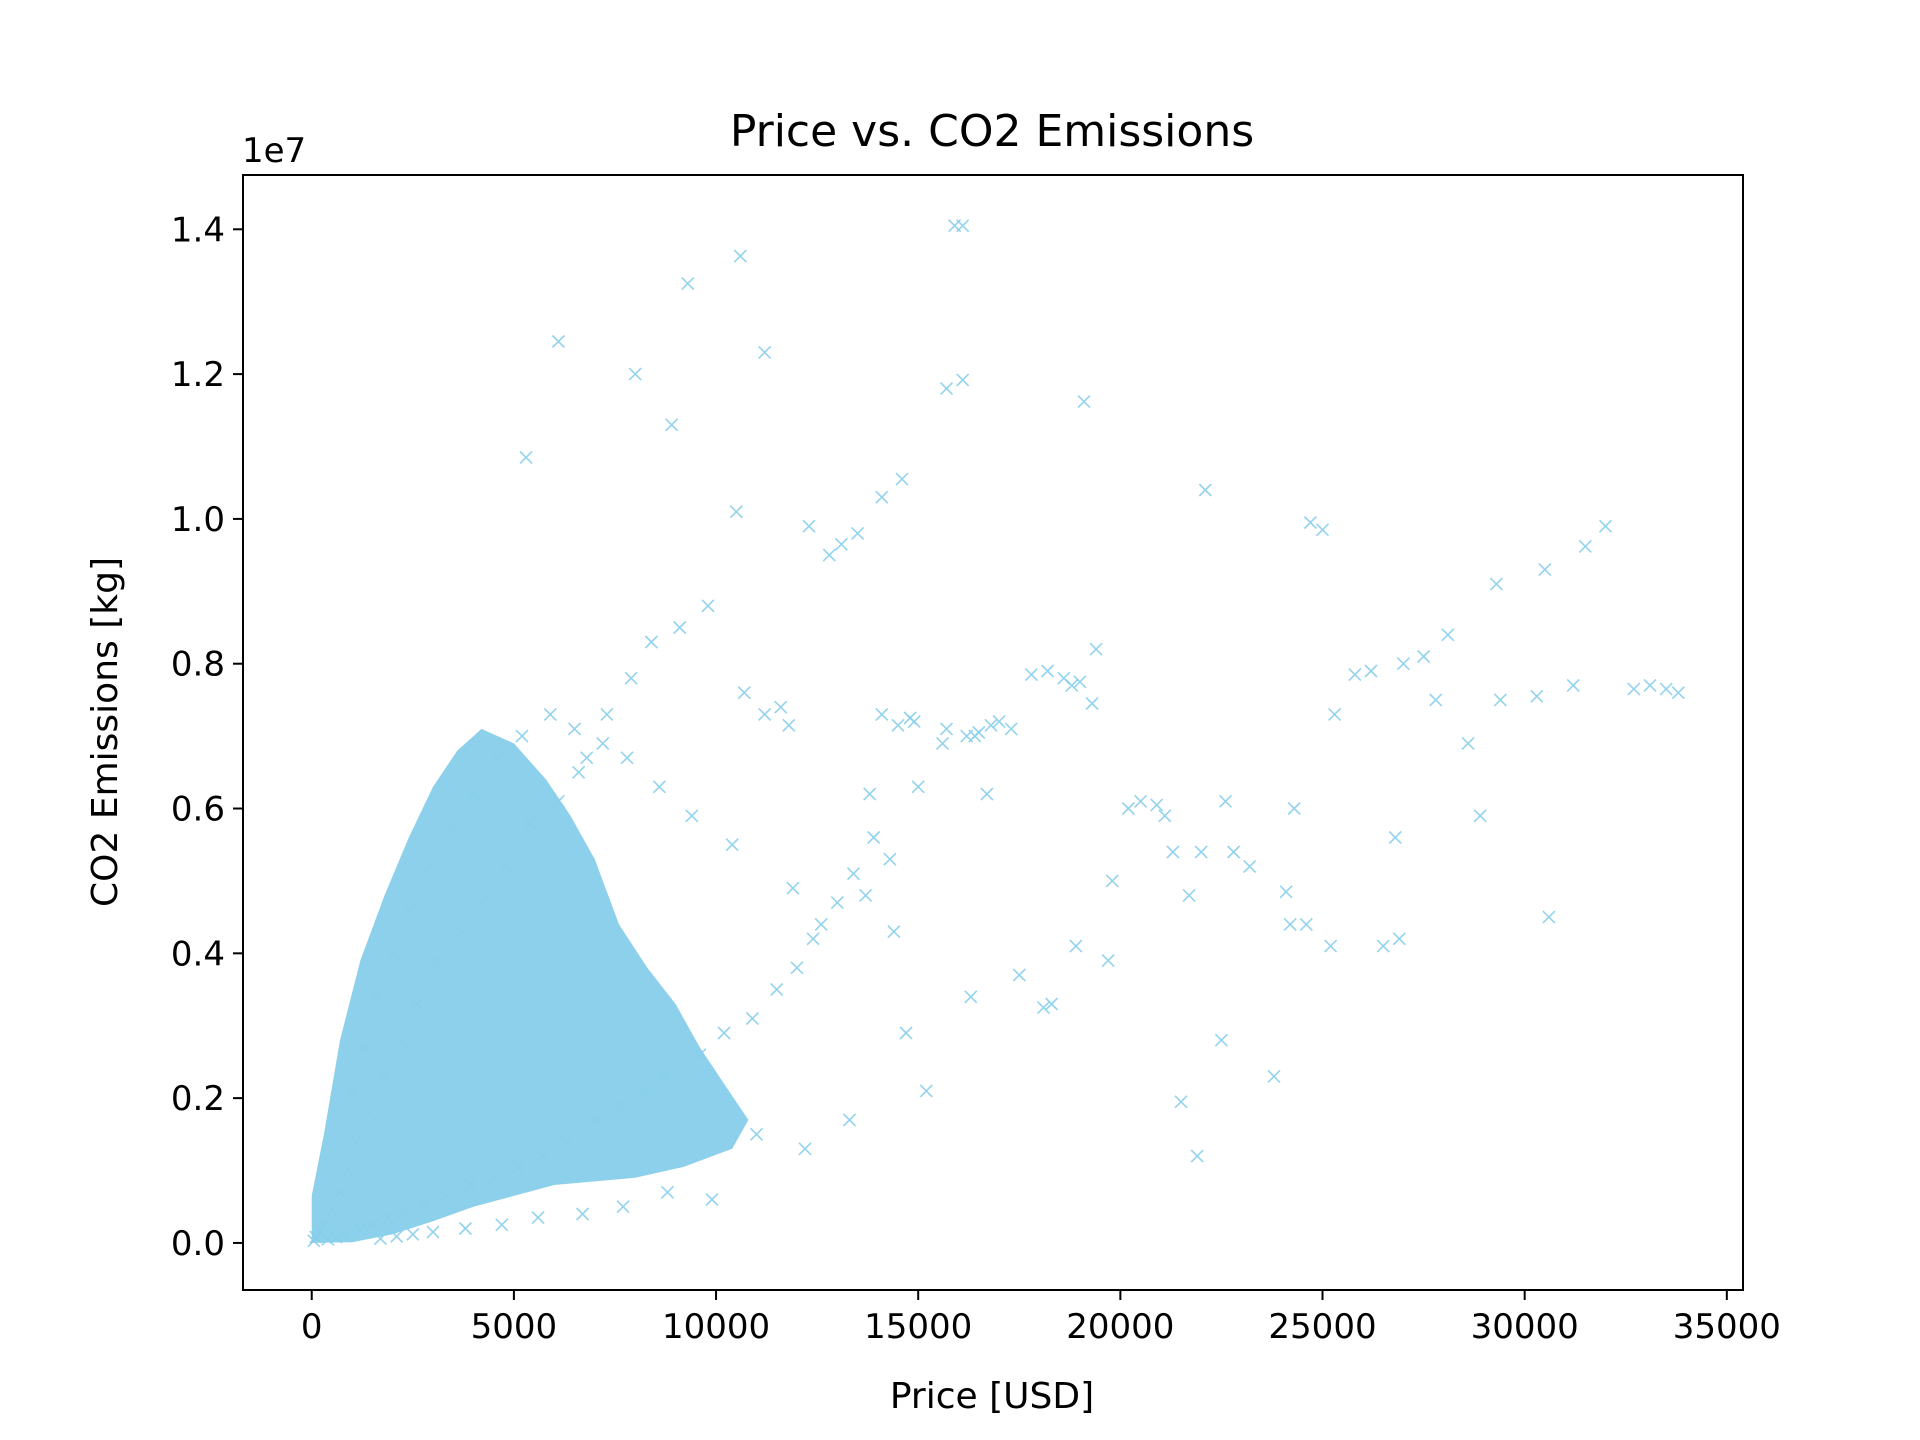 The image size is (1920, 1440). Describe the element at coordinates (716, 1327) in the screenshot. I see `x-tick-label: 10000` at that location.